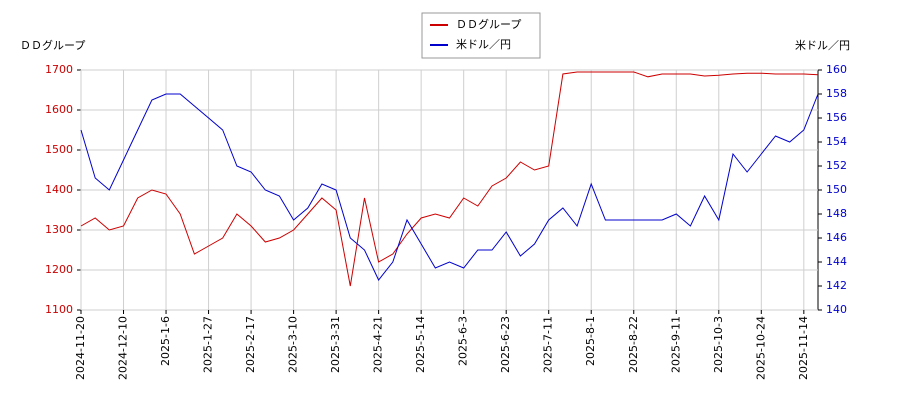 Image resolution: width=900 pixels, height=404 pixels. What do you see at coordinates (59, 109) in the screenshot?
I see `y-tick-label: 1600` at bounding box center [59, 109].